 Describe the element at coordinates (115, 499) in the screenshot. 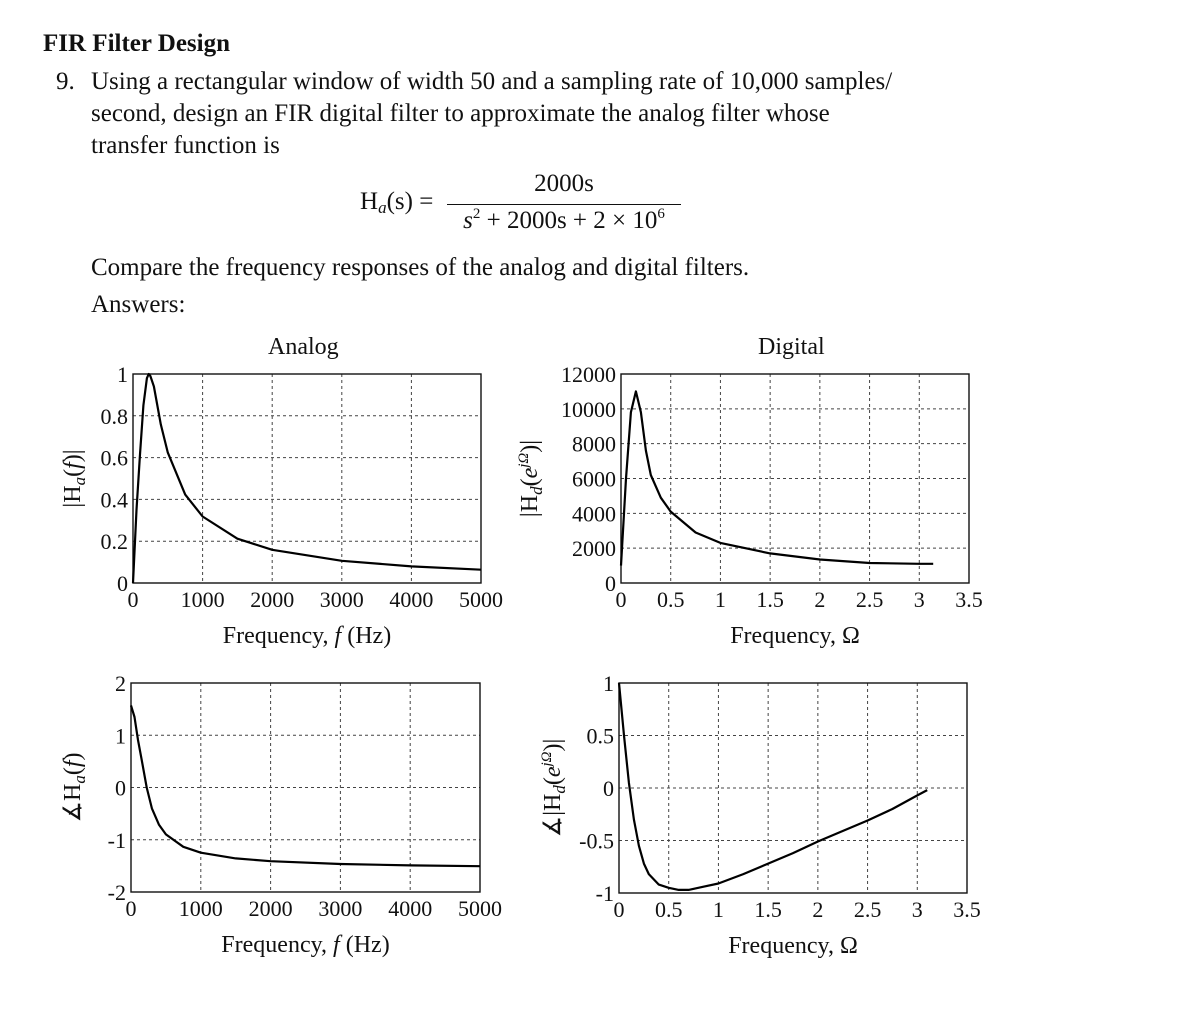

I see `y-tick-label: 0.4` at that location.